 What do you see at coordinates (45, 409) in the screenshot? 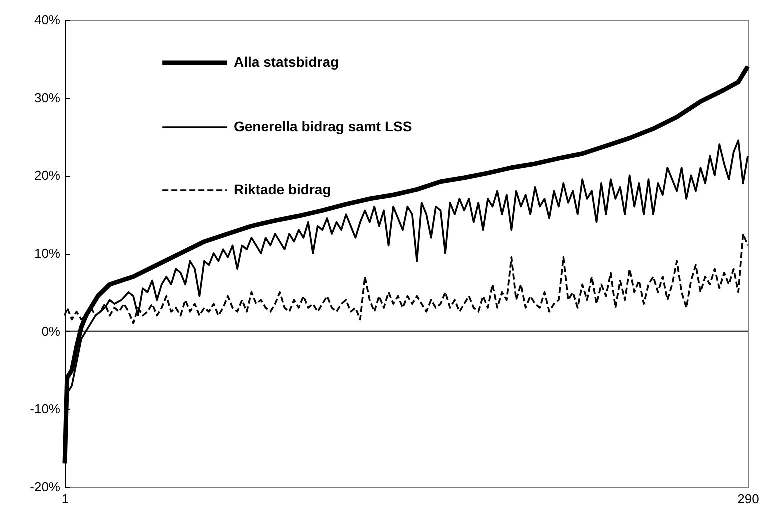
I see `y-tick-label: -10%` at bounding box center [45, 409].